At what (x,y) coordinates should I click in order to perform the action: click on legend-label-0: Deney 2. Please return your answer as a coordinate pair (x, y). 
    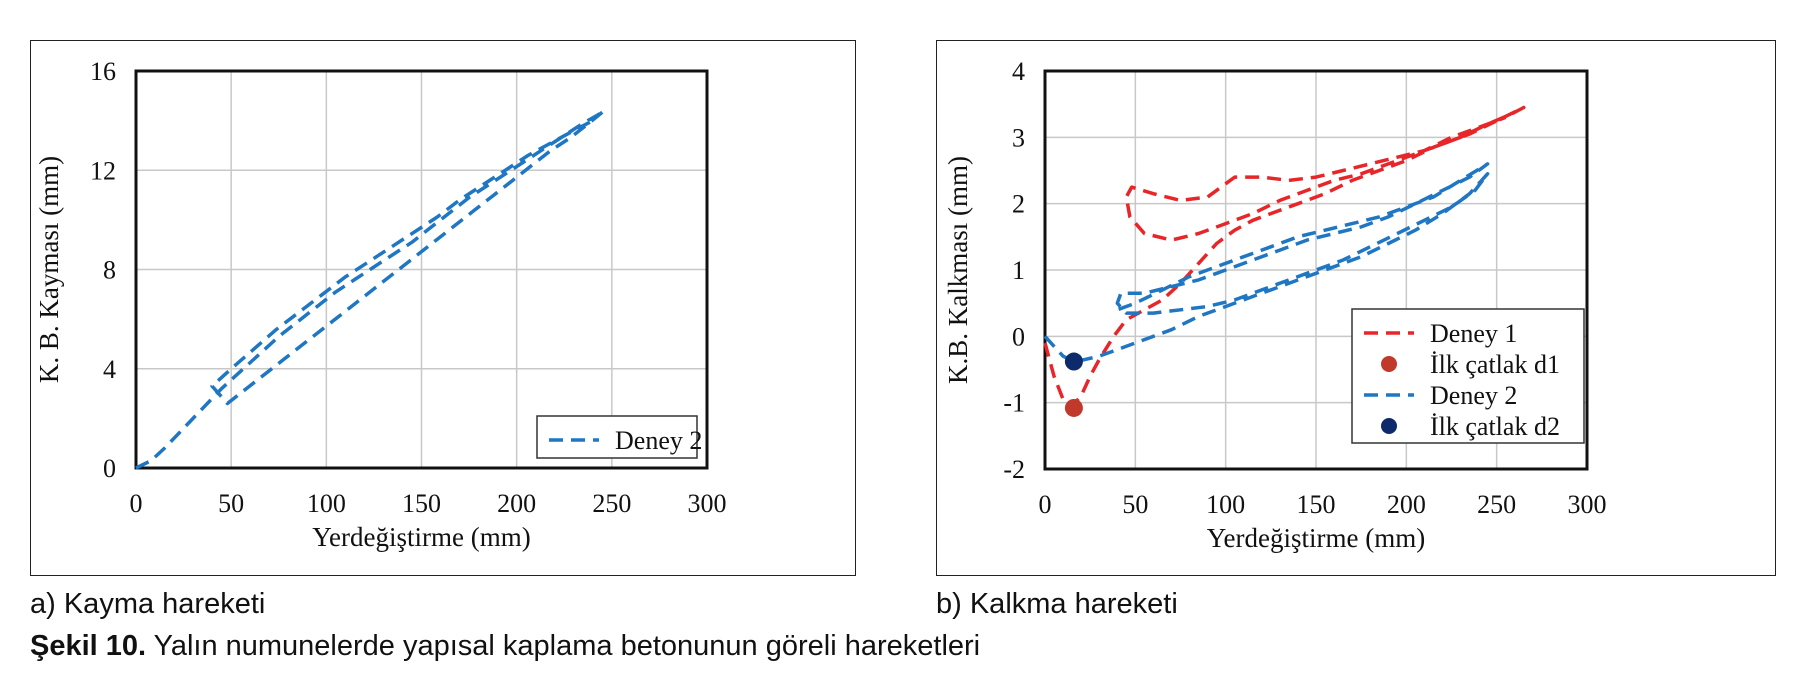
    Looking at the image, I should click on (658, 440).